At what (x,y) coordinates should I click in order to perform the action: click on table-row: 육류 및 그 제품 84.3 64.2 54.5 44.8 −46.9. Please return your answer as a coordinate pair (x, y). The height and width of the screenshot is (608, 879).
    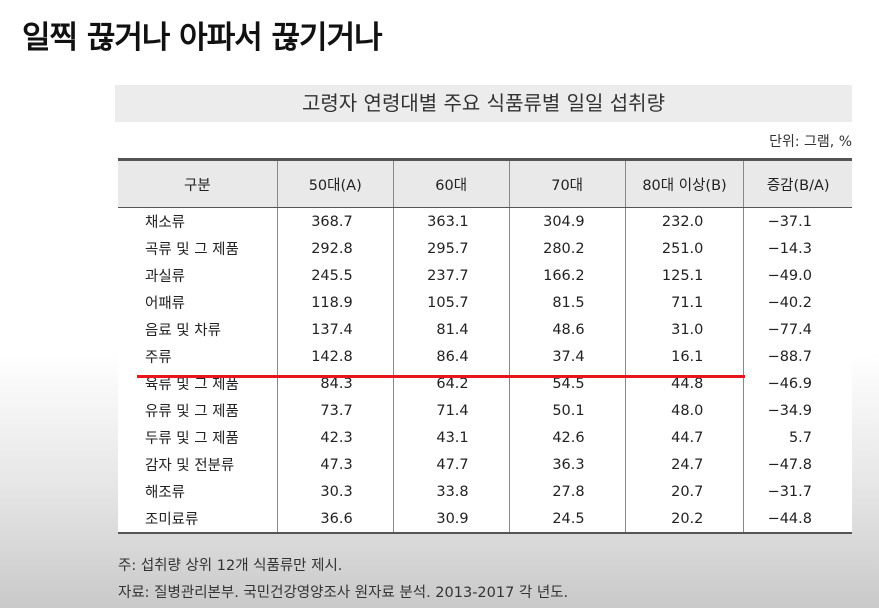
    Looking at the image, I should click on (485, 383).